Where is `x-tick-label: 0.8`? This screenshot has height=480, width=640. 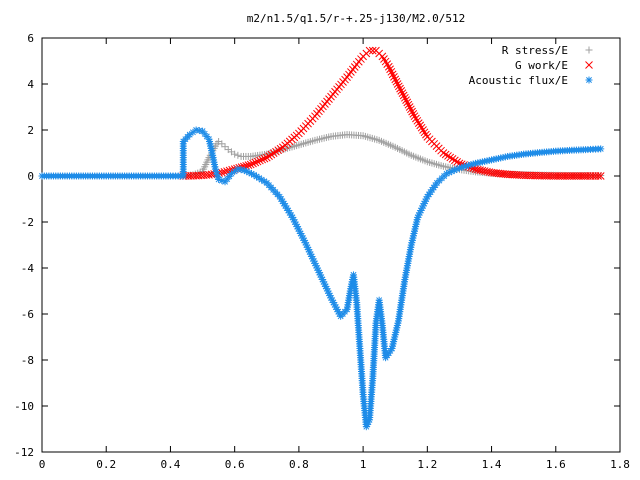 x-tick-label: 0.8 is located at coordinates (299, 464).